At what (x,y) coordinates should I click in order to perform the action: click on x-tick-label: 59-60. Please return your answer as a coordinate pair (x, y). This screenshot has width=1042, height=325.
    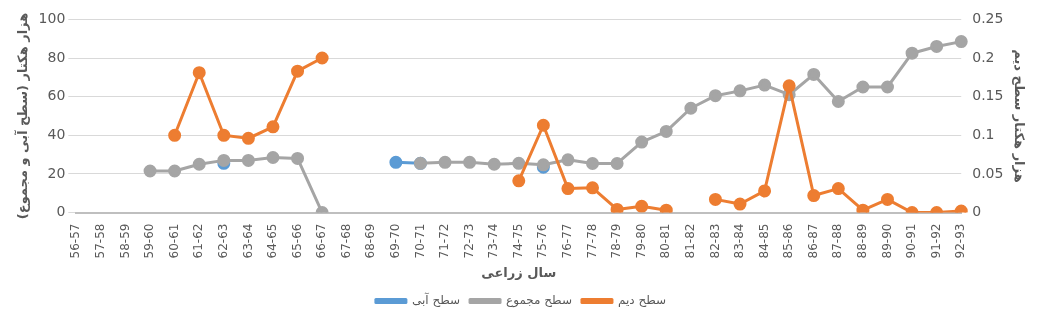
    Looking at the image, I should click on (149, 241).